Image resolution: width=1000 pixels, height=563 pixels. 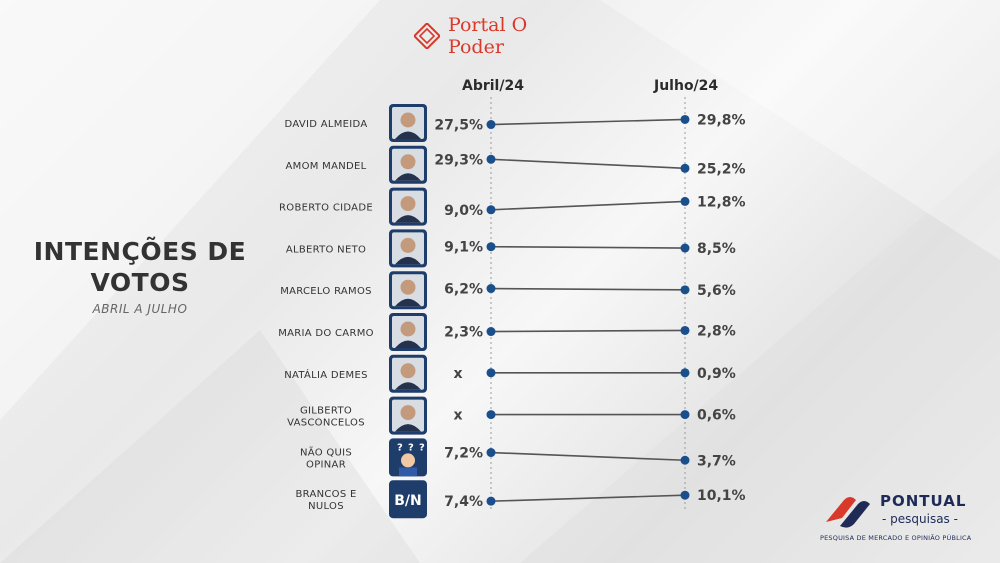 What do you see at coordinates (716, 249) in the screenshot?
I see `value-label-julho: 8,5%` at bounding box center [716, 249].